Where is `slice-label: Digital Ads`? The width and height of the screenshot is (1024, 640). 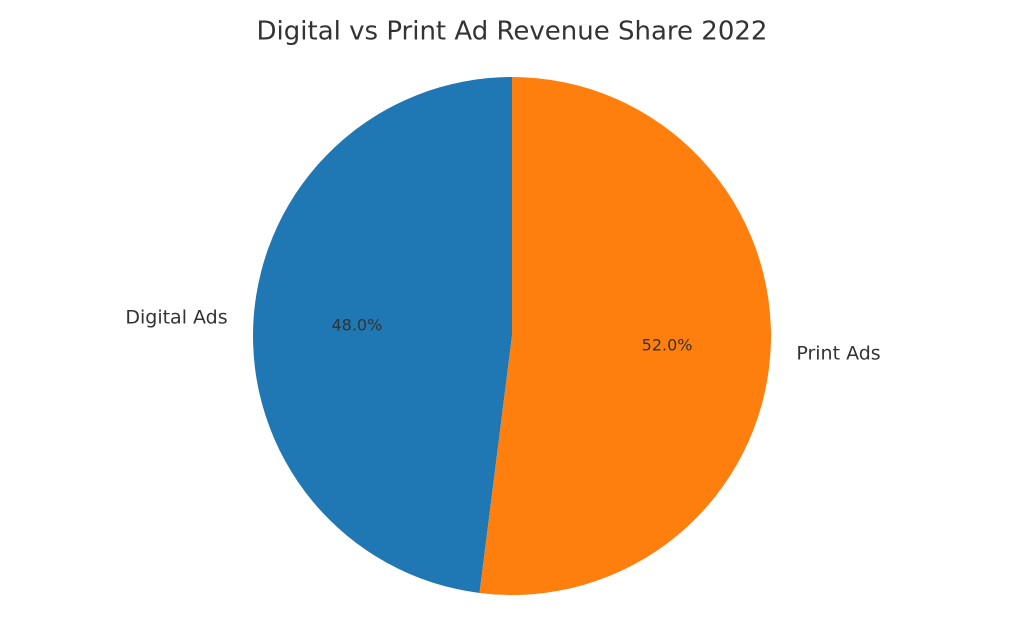 slice-label: Digital Ads is located at coordinates (176, 318).